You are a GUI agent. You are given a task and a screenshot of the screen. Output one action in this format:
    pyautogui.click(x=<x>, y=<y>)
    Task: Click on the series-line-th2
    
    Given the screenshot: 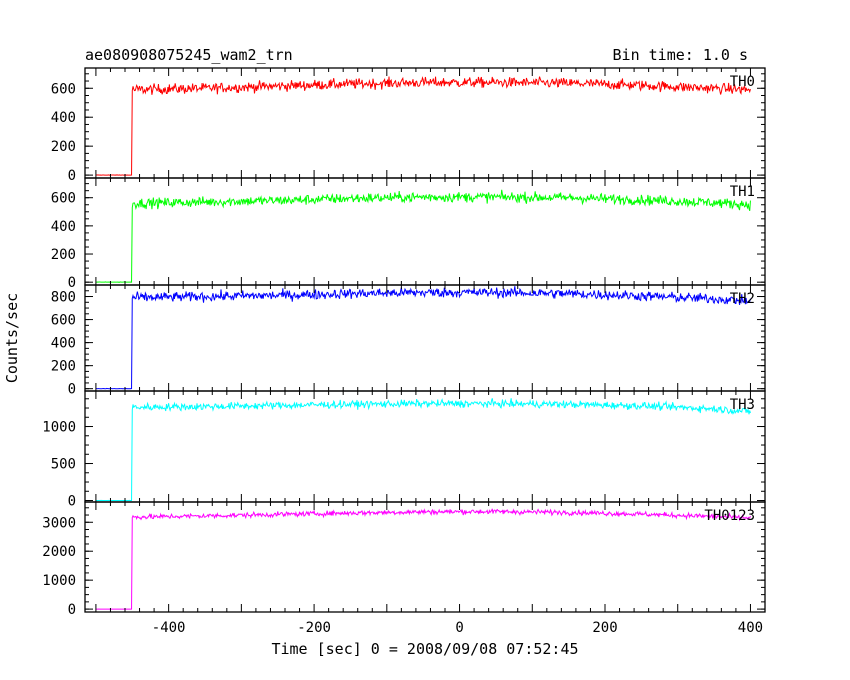 What is the action you would take?
    pyautogui.click(x=423, y=338)
    